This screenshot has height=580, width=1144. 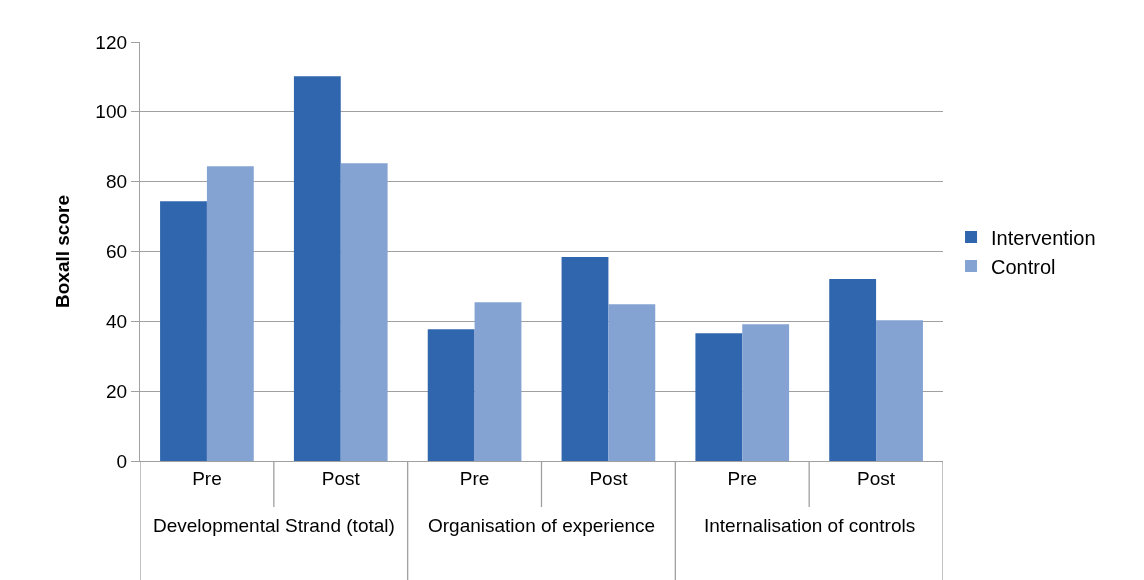 What do you see at coordinates (122, 461) in the screenshot?
I see `y-tick-label: 0` at bounding box center [122, 461].